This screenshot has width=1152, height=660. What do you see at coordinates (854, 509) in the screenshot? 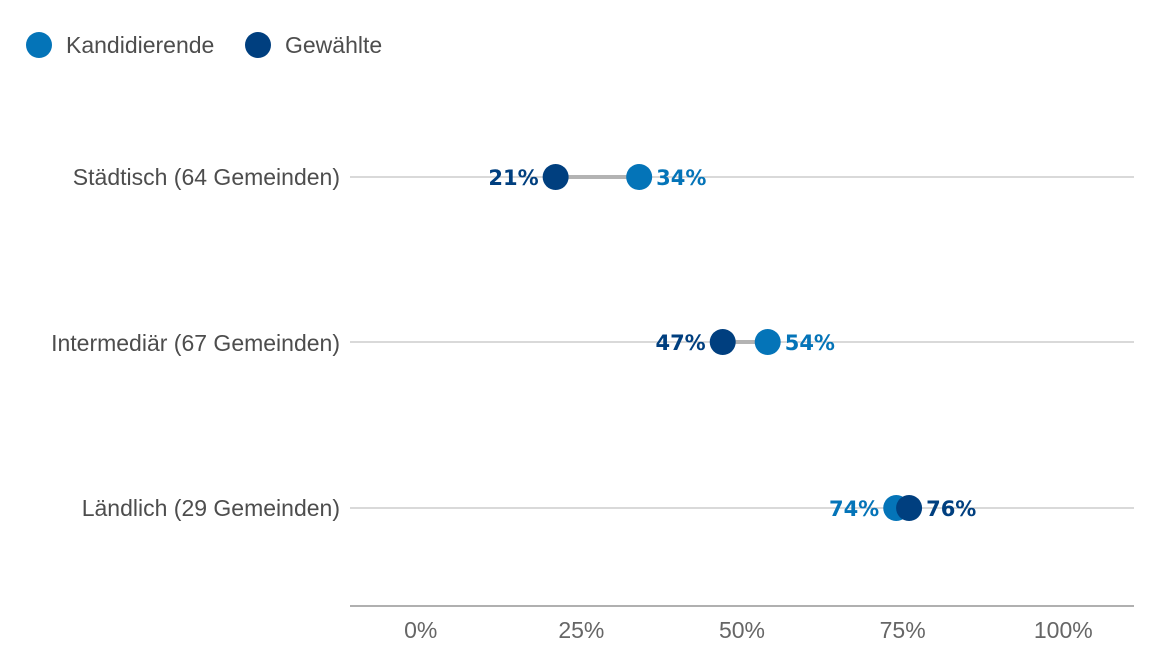
I see `data-label: 74%` at bounding box center [854, 509].